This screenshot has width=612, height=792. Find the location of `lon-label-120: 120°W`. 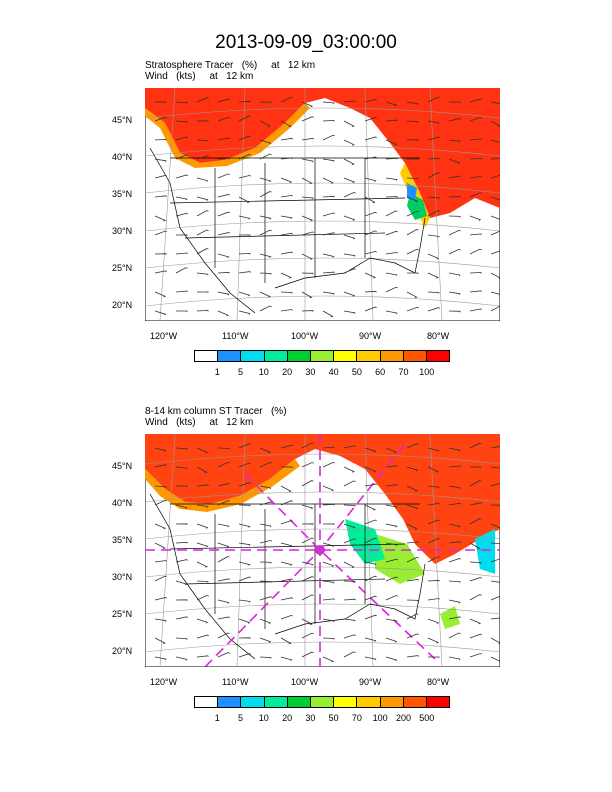

lon-label-120: 120°W is located at coordinates (164, 336).